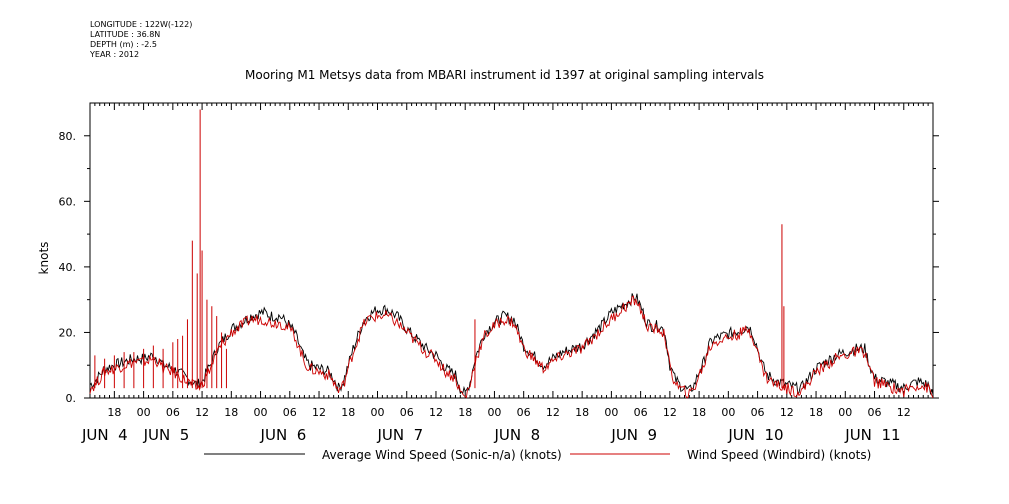 Image resolution: width=1009 pixels, height=504 pixels. I want to click on depth-text: DEPTH (m) : -2.5, so click(123, 44).